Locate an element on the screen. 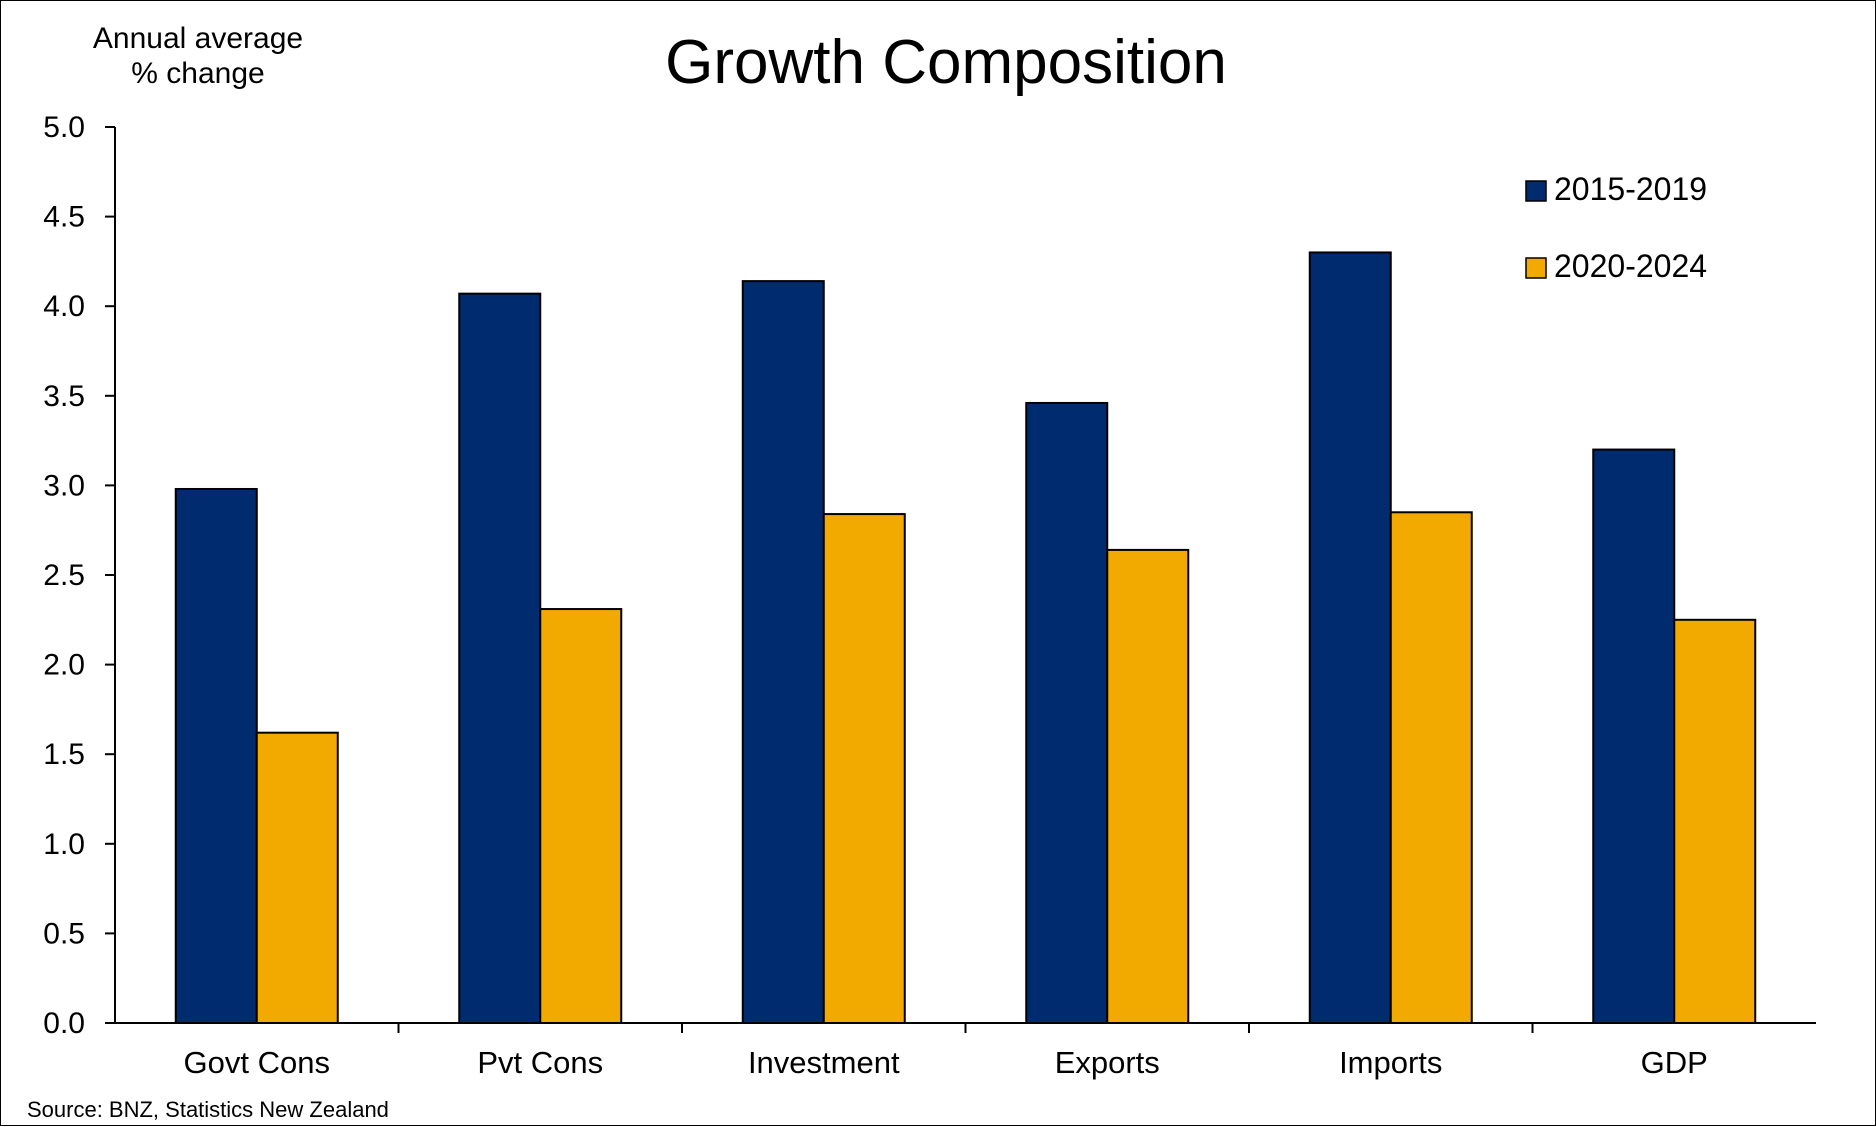 Image resolution: width=1876 pixels, height=1127 pixels. bar-govt-cons-2015-2019 is located at coordinates (216, 755).